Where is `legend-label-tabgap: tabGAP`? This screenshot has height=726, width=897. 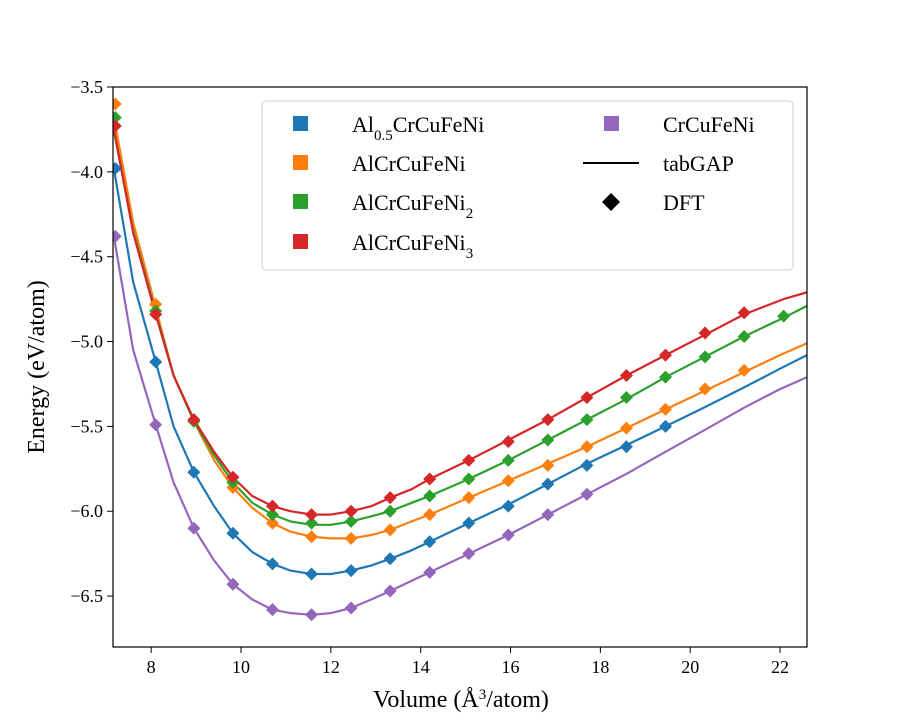
legend-label-tabgap: tabGAP is located at coordinates (698, 163).